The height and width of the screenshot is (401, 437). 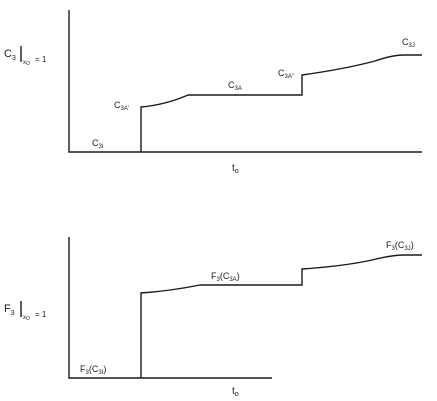 What do you see at coordinates (41, 314) in the screenshot?
I see `bottom-y-label-eq: = 1` at bounding box center [41, 314].